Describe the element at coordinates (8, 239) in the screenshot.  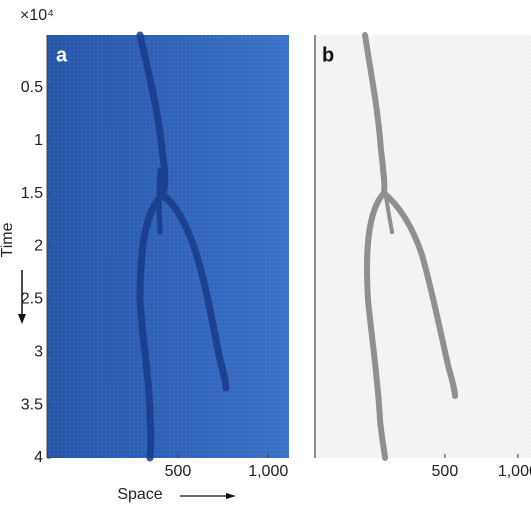
I see `y-axis-label: Time` at that location.